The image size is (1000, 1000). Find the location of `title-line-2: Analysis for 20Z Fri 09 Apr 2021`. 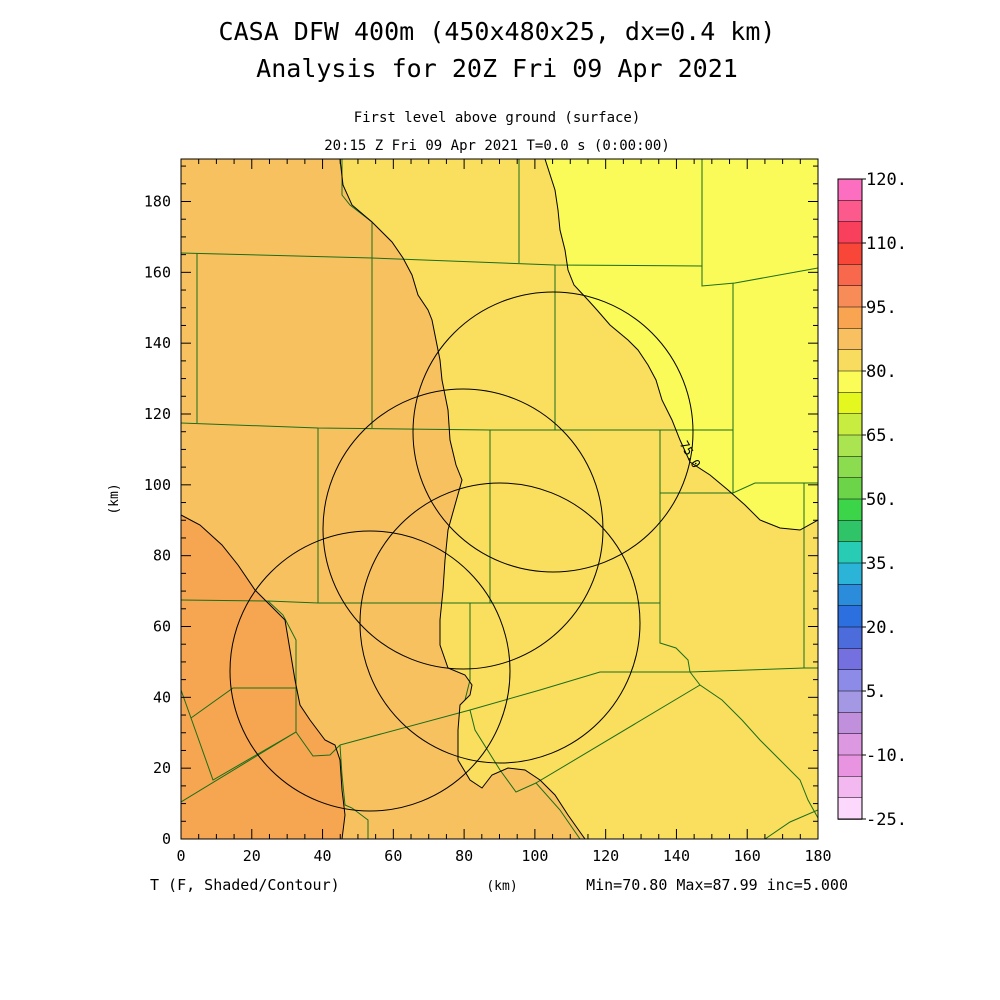

title-line-2: Analysis for 20Z Fri 09 Apr 2021 is located at coordinates (497, 68).